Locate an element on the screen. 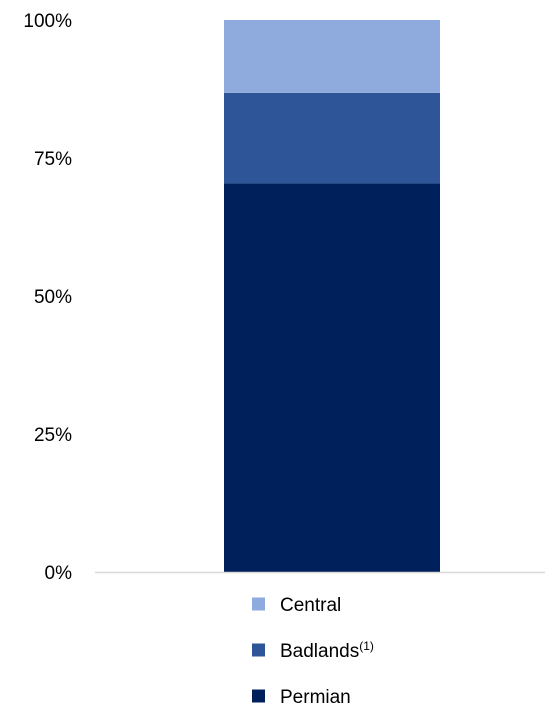 The height and width of the screenshot is (715, 560). legend: Central Badlands(1) Permian is located at coordinates (313, 651).